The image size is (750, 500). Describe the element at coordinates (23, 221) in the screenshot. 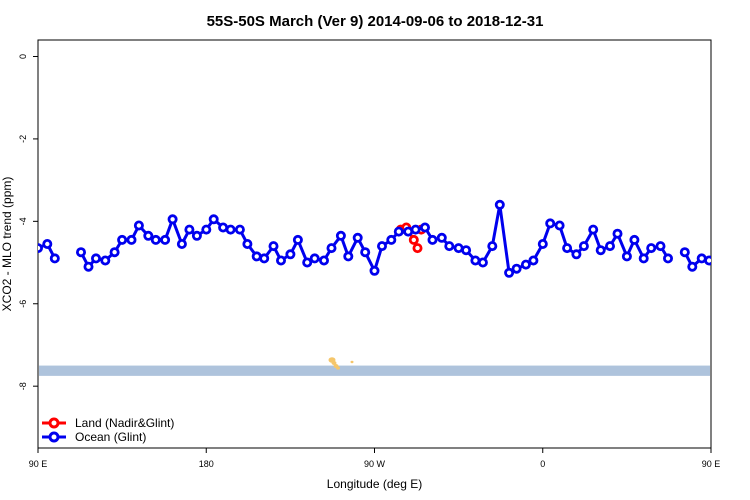

I see `y-tick-label: -4` at that location.